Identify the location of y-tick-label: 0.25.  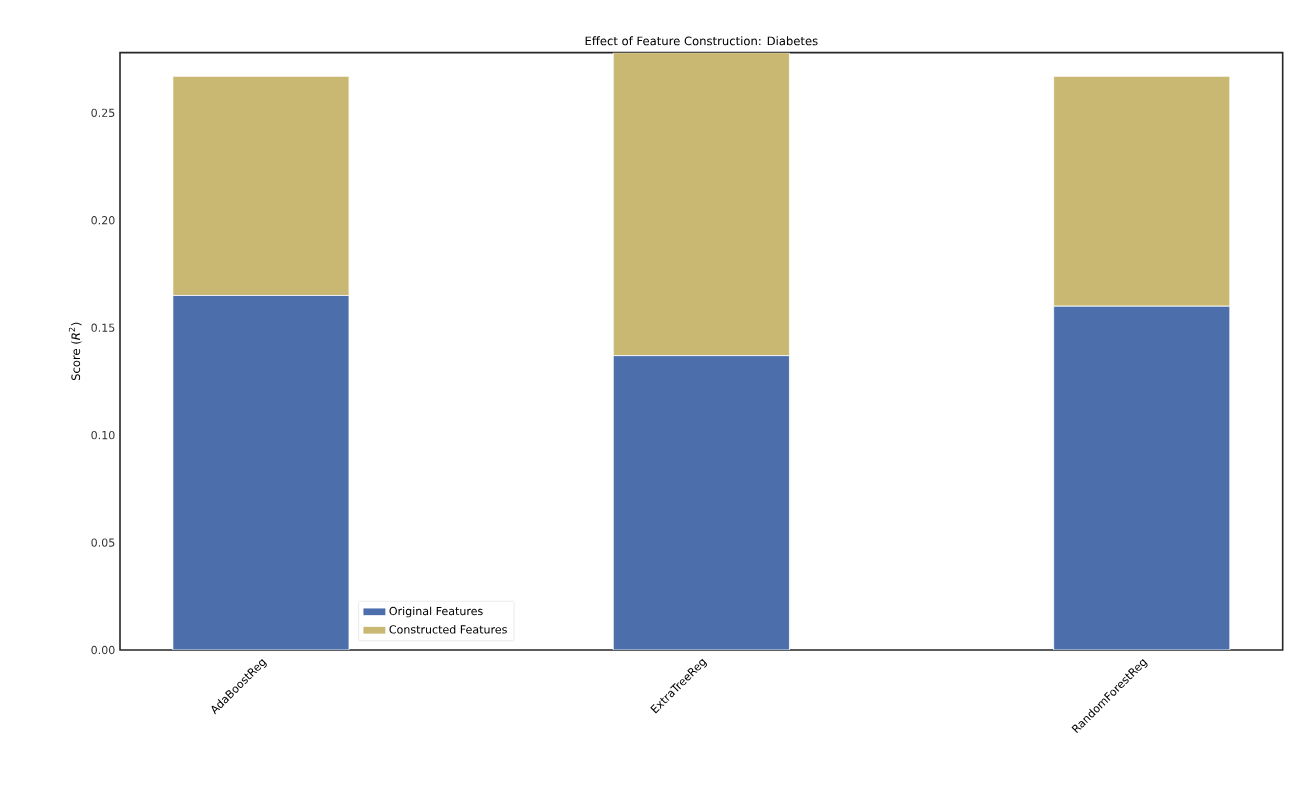
(103, 112).